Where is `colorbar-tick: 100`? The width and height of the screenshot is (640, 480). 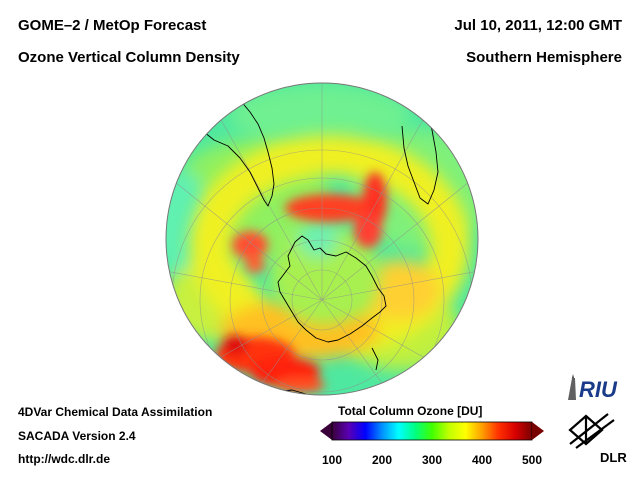
colorbar-tick: 100 is located at coordinates (332, 460).